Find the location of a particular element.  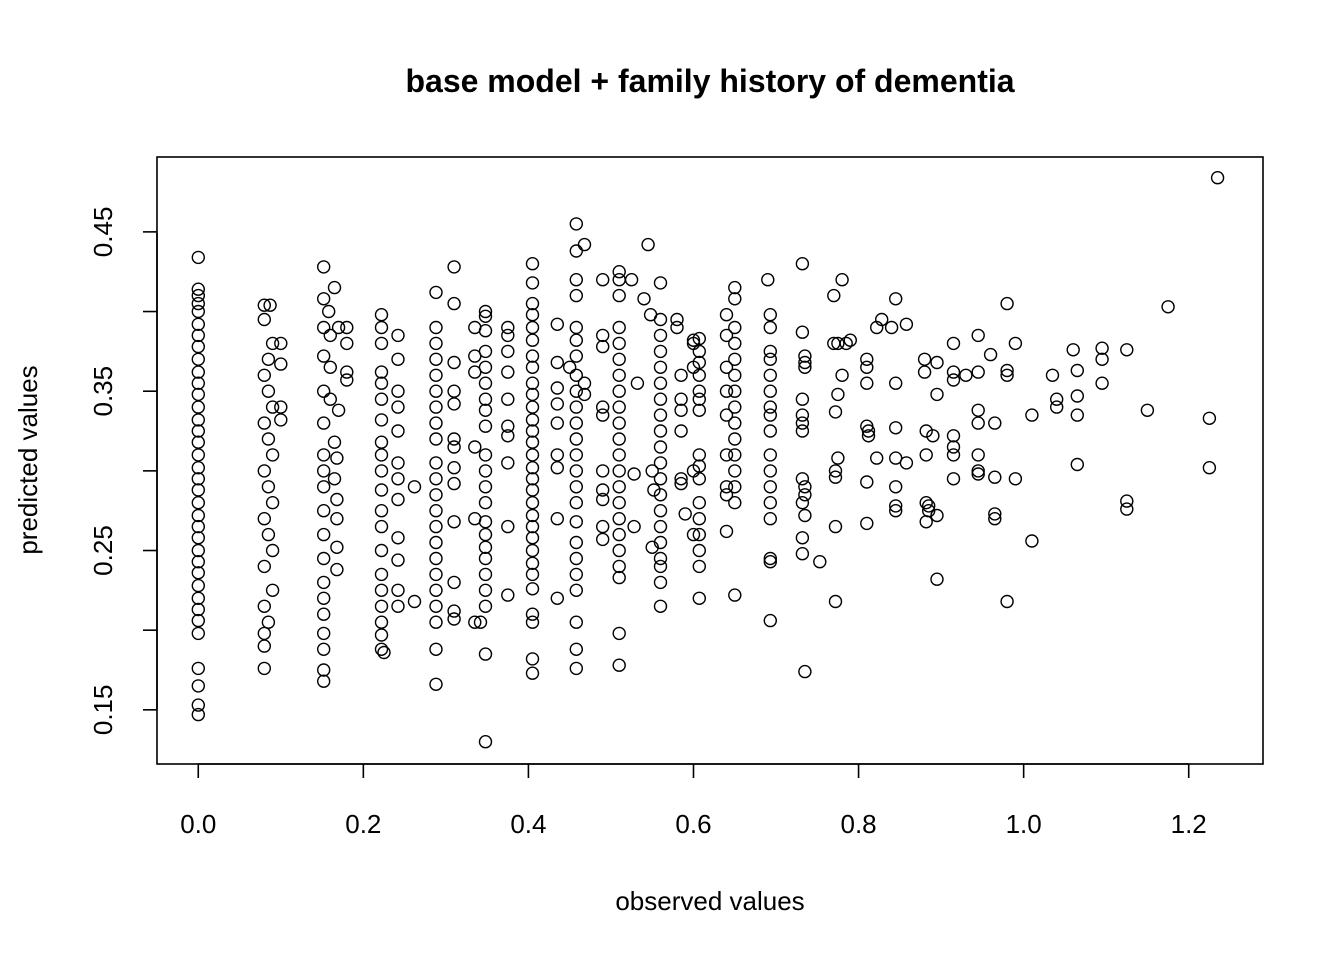

x-tick-label: 0.4 is located at coordinates (528, 824).